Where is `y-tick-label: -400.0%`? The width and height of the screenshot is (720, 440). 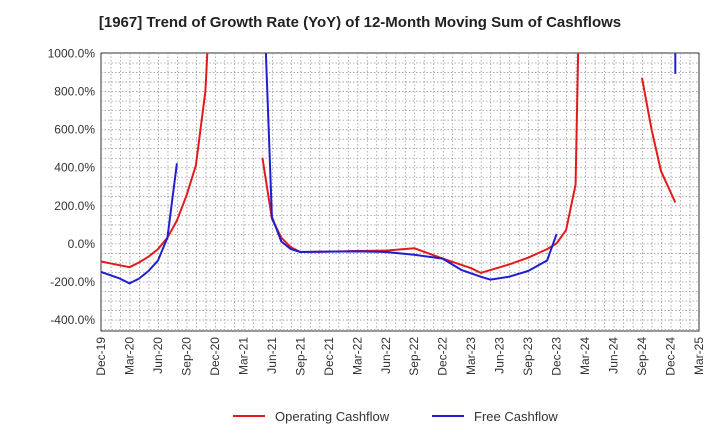 y-tick-label: -400.0% is located at coordinates (72, 320).